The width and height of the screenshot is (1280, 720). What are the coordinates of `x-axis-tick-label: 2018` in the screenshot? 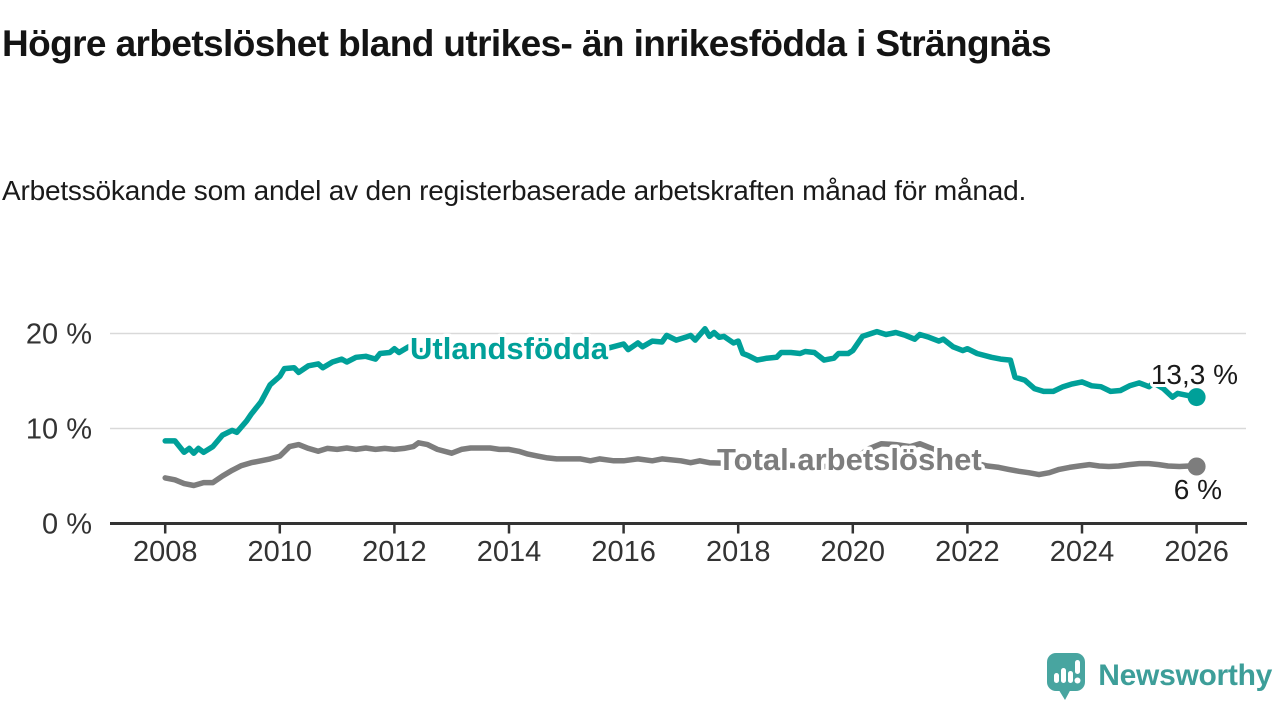 It's located at (738, 552).